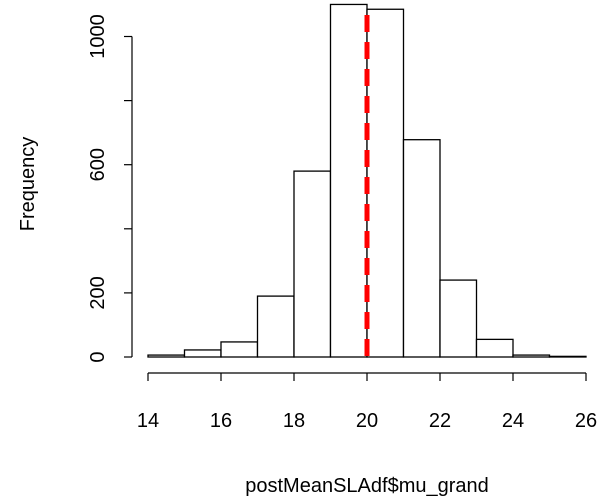 This screenshot has height=499, width=604. What do you see at coordinates (98, 356) in the screenshot?
I see `y-tick-label: 0` at bounding box center [98, 356].